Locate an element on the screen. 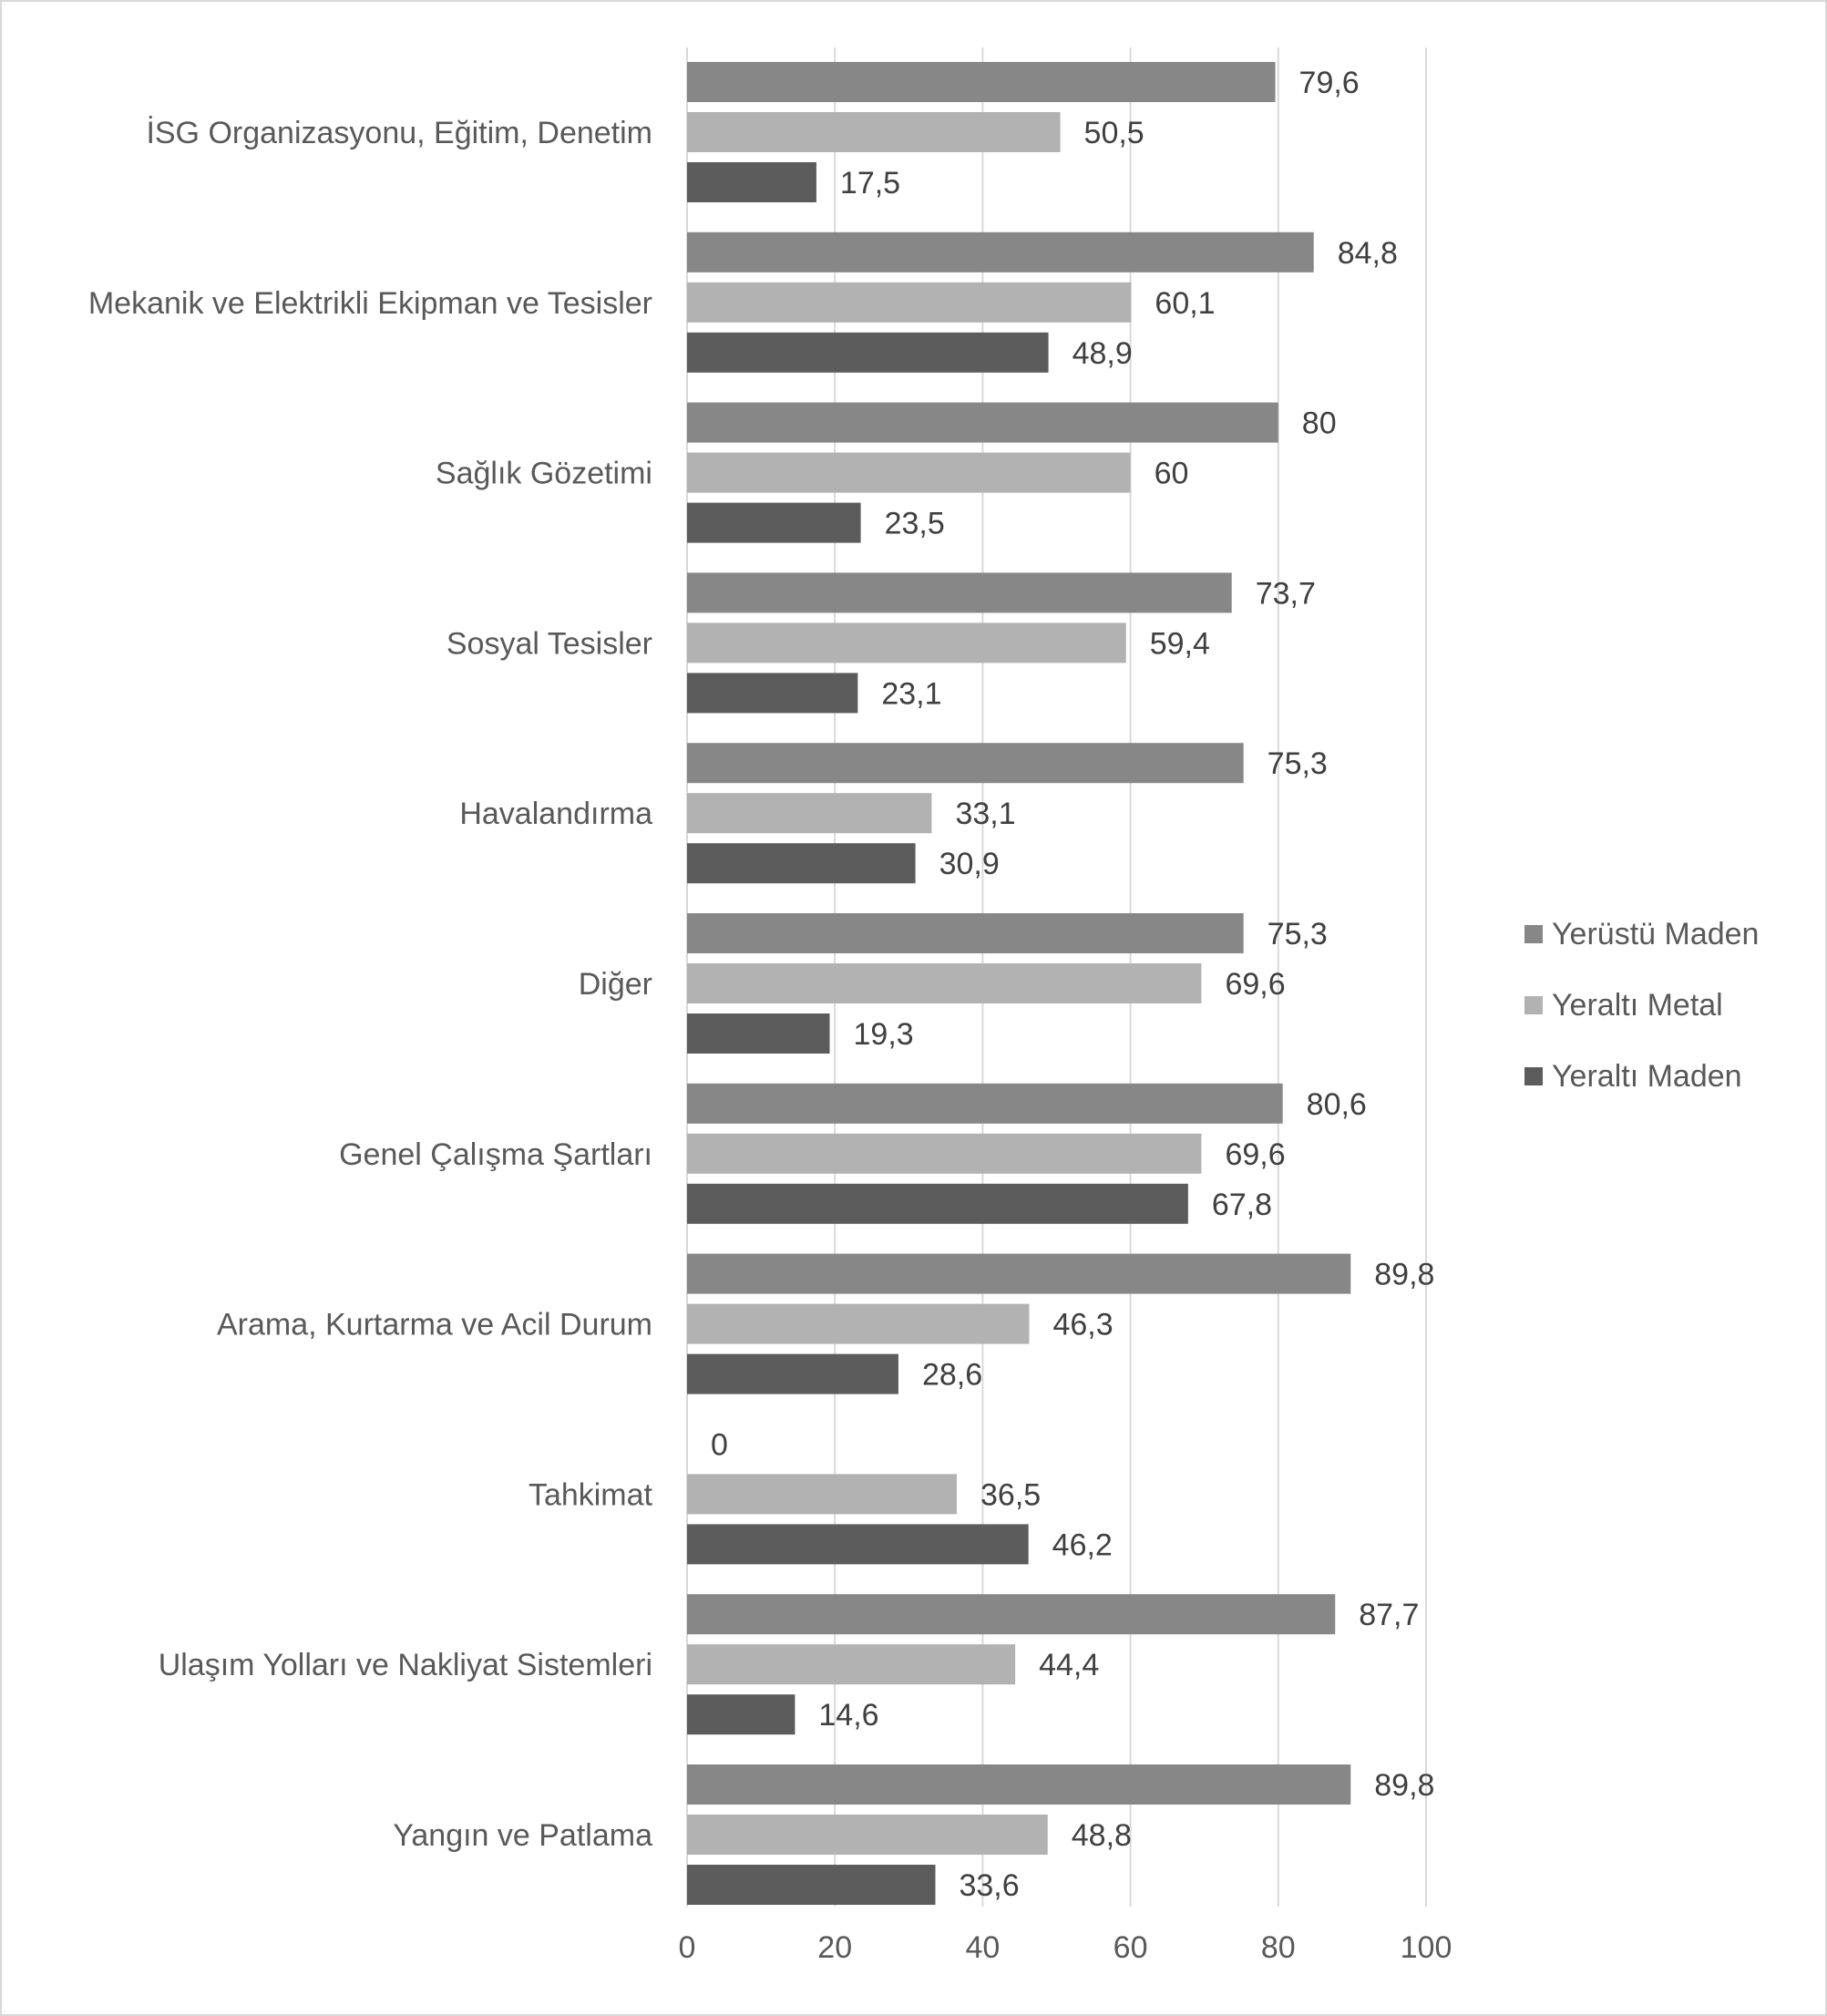 The image size is (1827, 2016). data-label: 59,4 is located at coordinates (1180, 644).